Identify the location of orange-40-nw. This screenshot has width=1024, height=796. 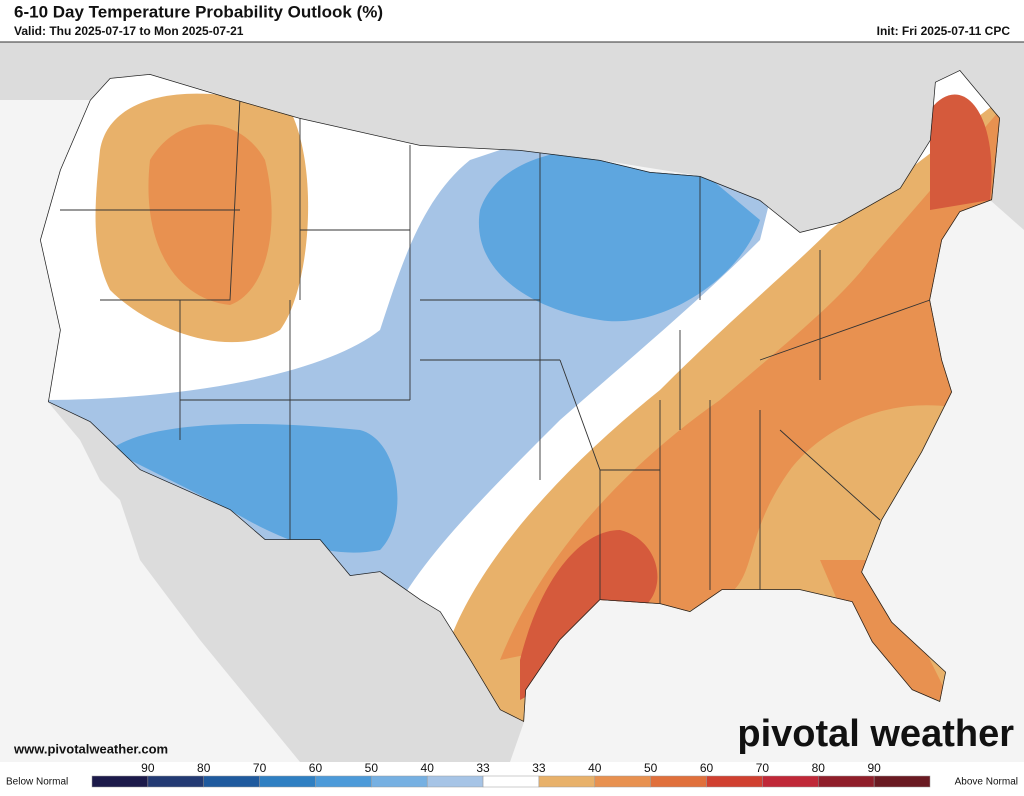
(210, 214).